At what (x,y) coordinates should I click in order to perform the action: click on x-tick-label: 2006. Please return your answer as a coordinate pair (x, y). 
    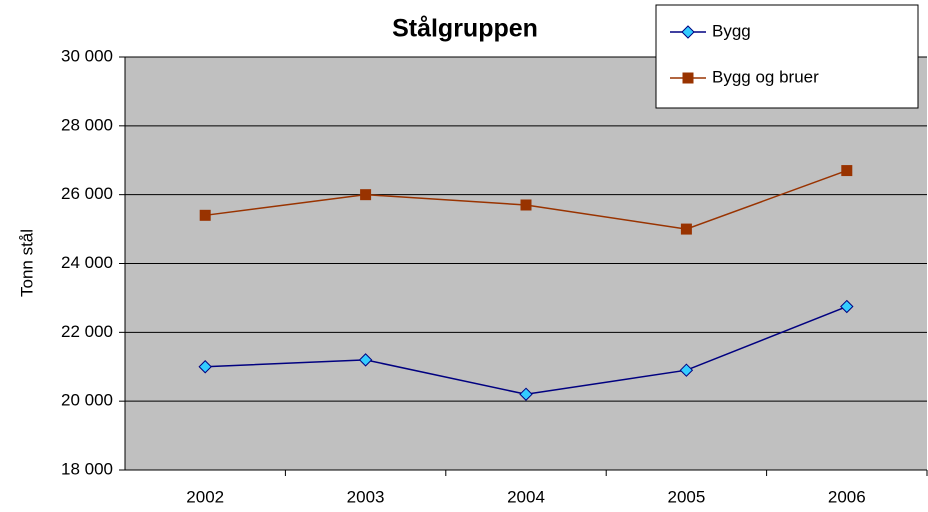
    Looking at the image, I should click on (847, 496).